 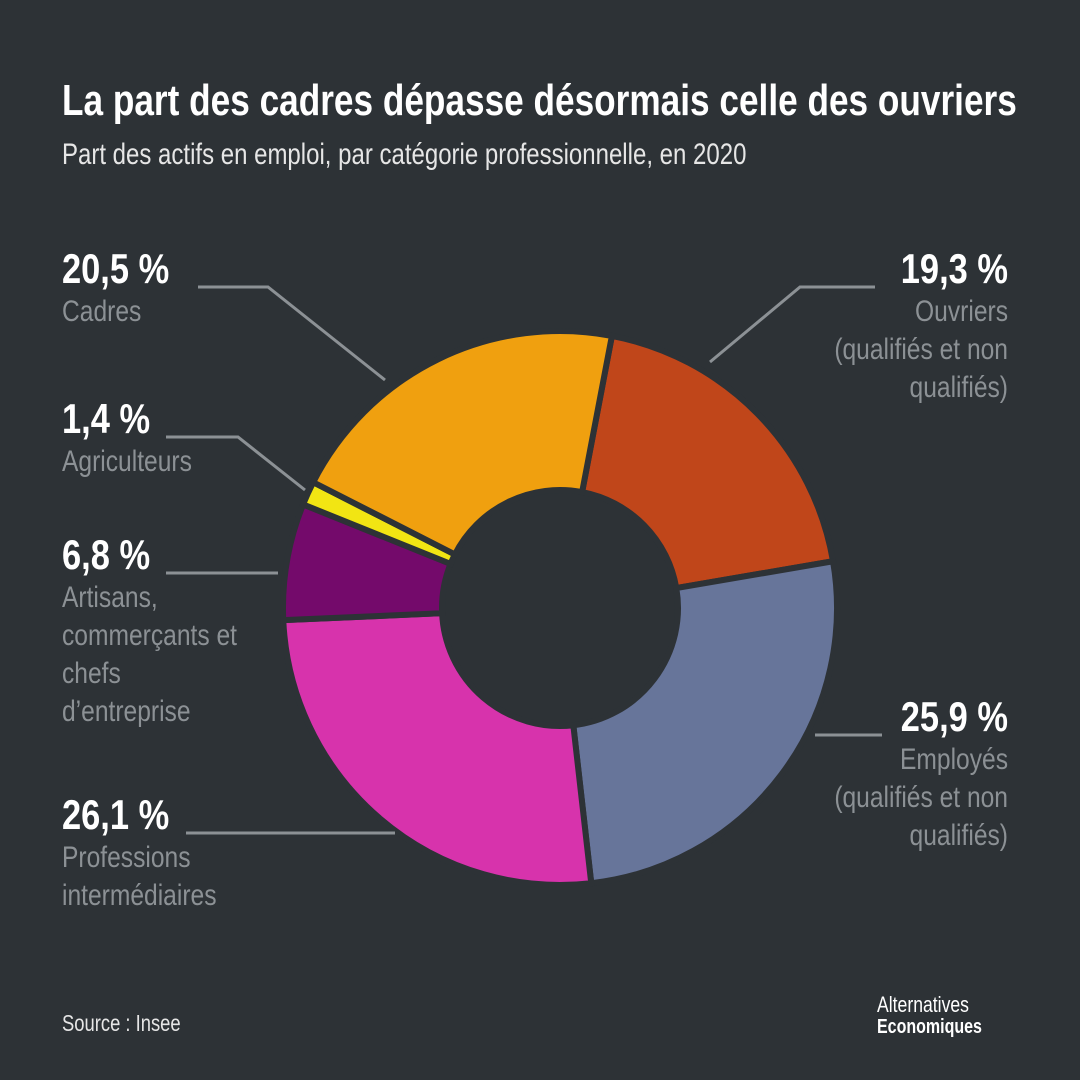 I want to click on brand: Alternatives Economiques, so click(x=942, y=1015).